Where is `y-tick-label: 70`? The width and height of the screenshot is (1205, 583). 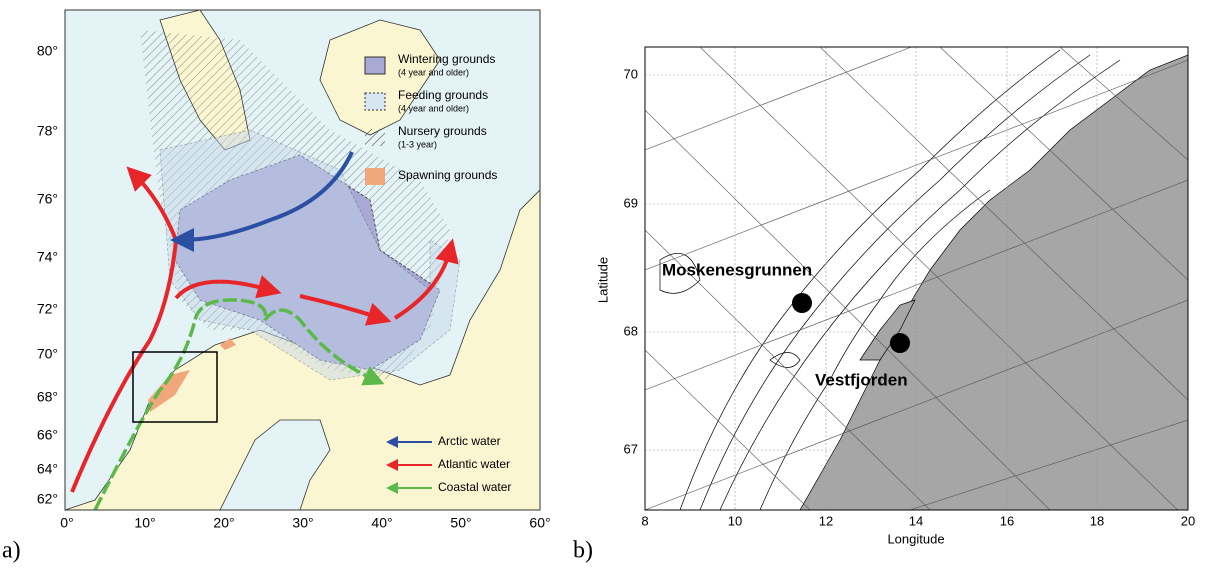
y-tick-label: 70 is located at coordinates (631, 73).